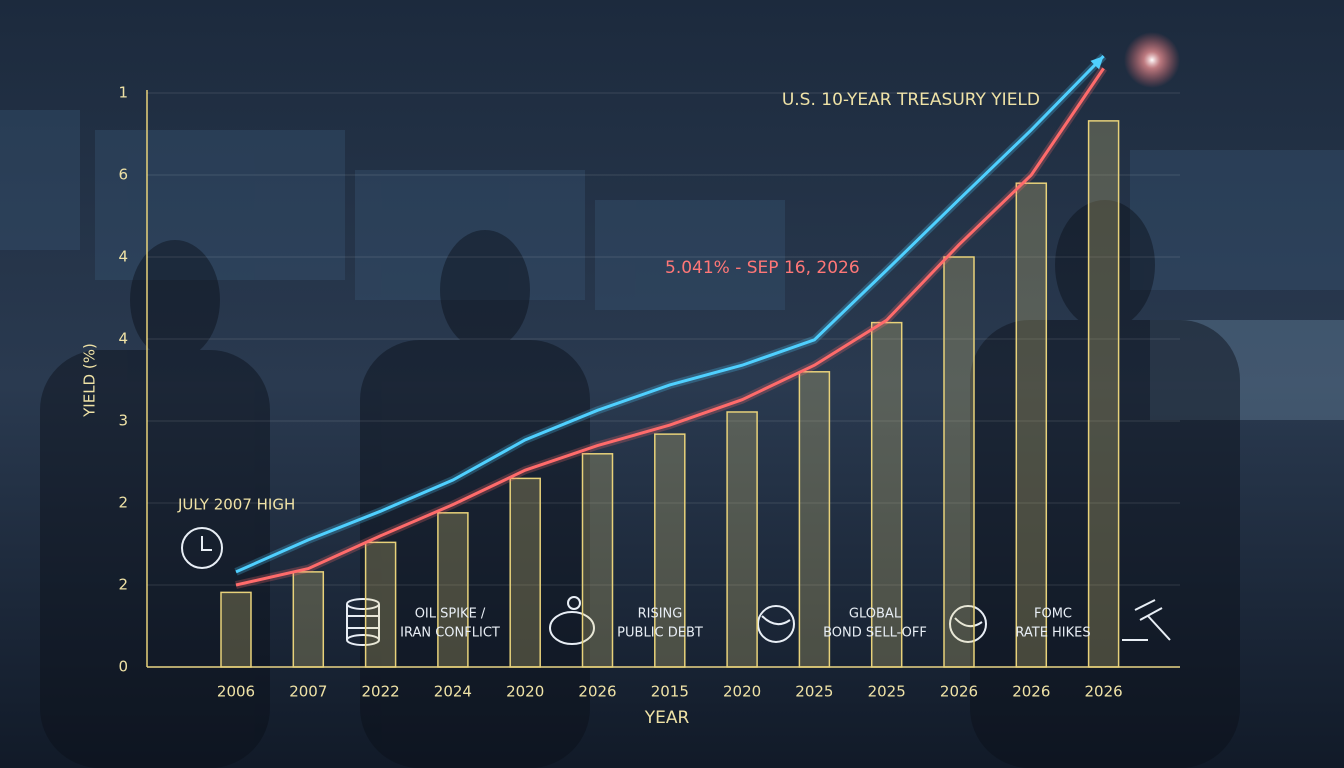 Image resolution: width=1344 pixels, height=768 pixels. I want to click on annotation: RATE HIKES, so click(1052, 633).